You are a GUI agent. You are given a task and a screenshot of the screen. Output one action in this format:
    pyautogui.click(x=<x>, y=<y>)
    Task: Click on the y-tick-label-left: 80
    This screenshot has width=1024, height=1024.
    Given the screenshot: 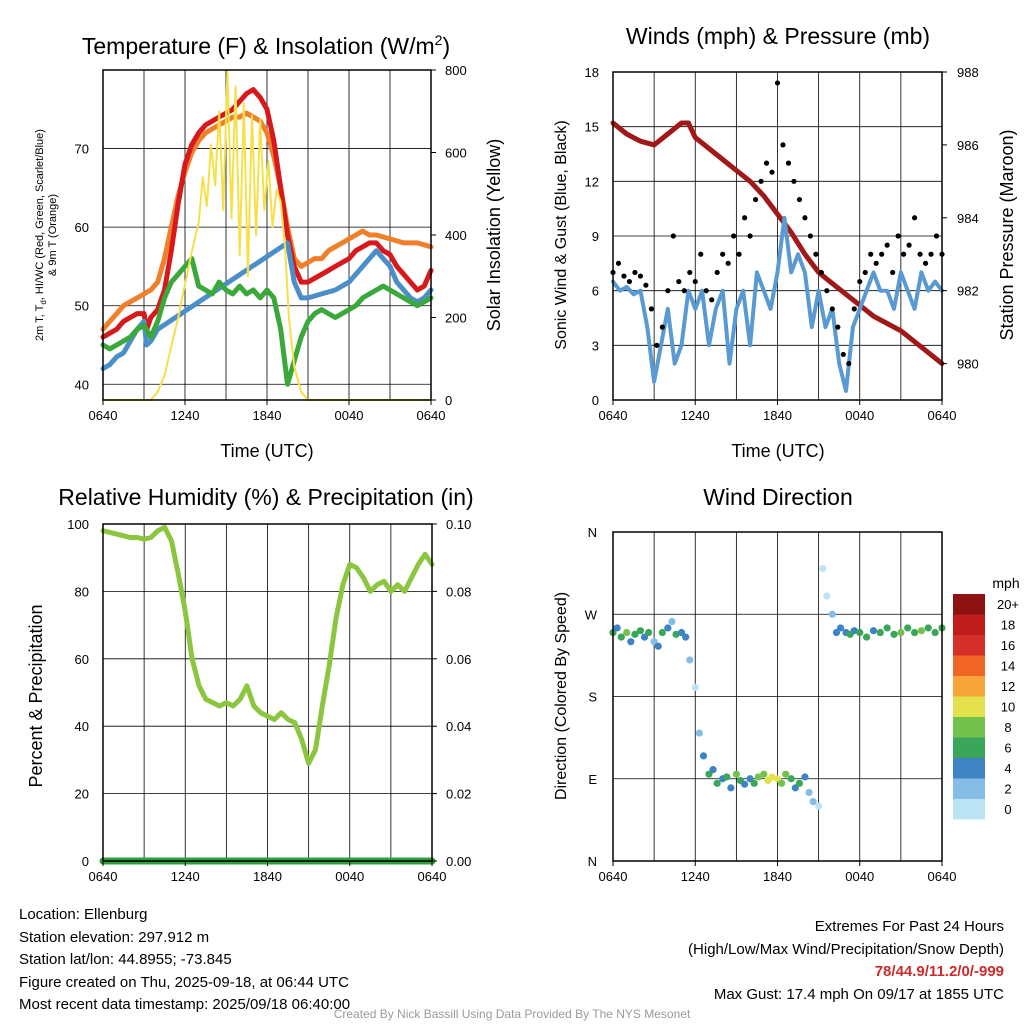 What is the action you would take?
    pyautogui.click(x=82, y=591)
    